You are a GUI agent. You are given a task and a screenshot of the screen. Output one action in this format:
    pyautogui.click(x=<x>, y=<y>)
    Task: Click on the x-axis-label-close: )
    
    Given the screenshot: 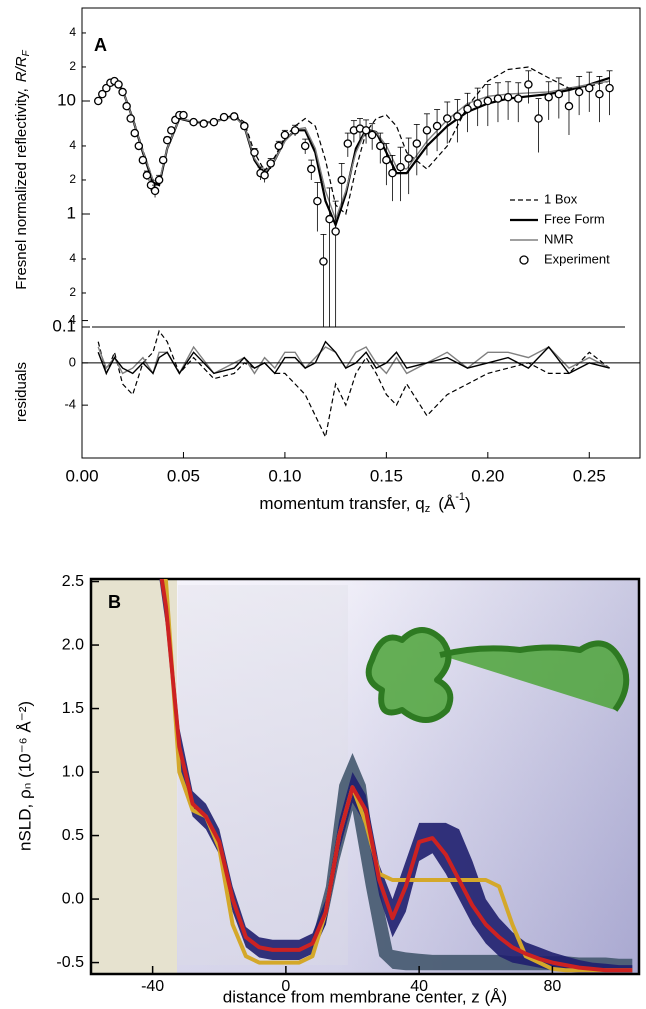 What is the action you would take?
    pyautogui.click(x=468, y=503)
    